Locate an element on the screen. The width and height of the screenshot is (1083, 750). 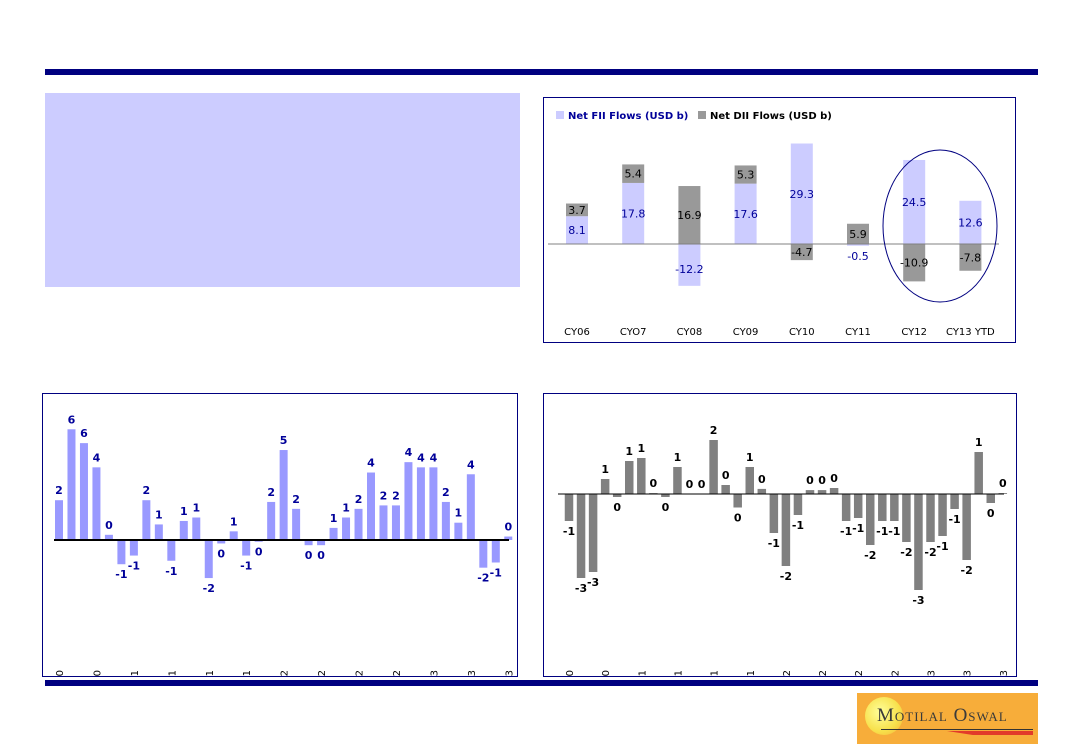
tick-label: Nov-12 is located at coordinates (397, 673).